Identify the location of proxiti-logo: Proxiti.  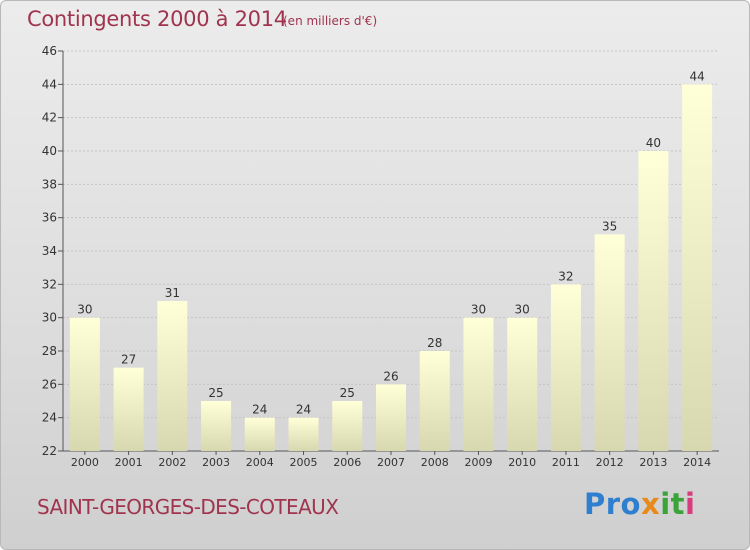
(639, 504).